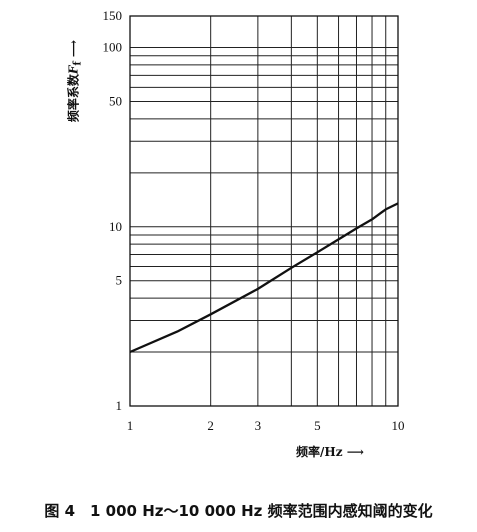 Image resolution: width=477 pixels, height=532 pixels. What do you see at coordinates (266, 425) in the screenshot?
I see `x-tick-labels: 1 2 3 5 10` at bounding box center [266, 425].